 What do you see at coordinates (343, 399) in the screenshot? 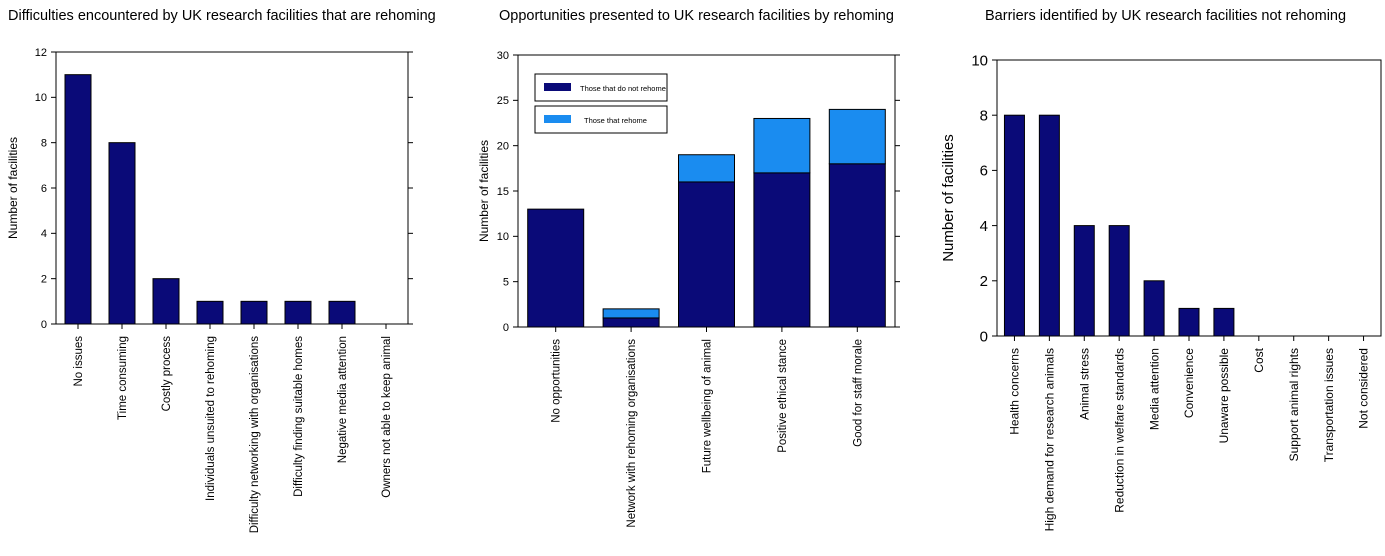
I see `chart1-category-label: Negative media attention` at bounding box center [343, 399].